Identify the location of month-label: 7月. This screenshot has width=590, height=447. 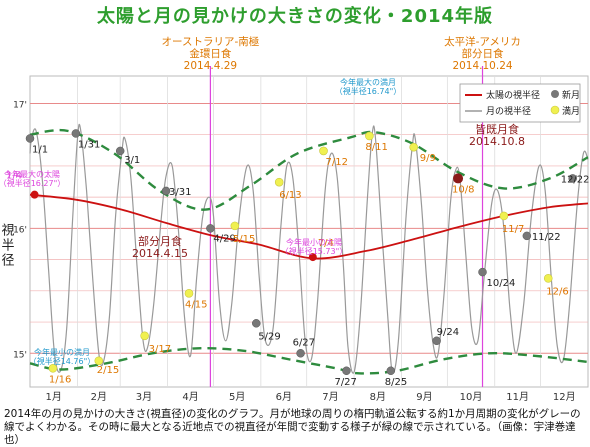
(330, 397).